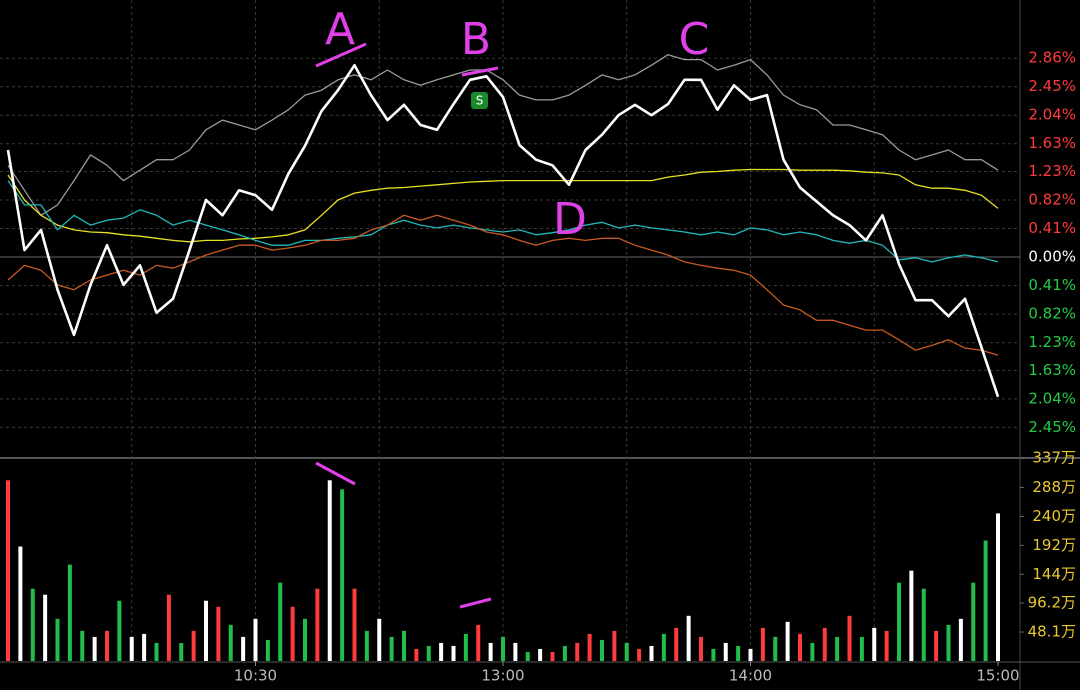 This screenshot has height=690, width=1080. What do you see at coordinates (476, 39) in the screenshot?
I see `annotation: B` at bounding box center [476, 39].